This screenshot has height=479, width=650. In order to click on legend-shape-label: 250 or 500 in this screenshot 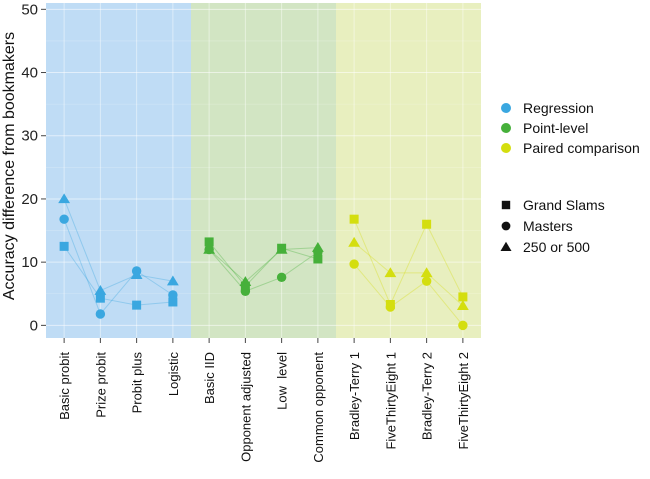, I will do `click(556, 247)`.